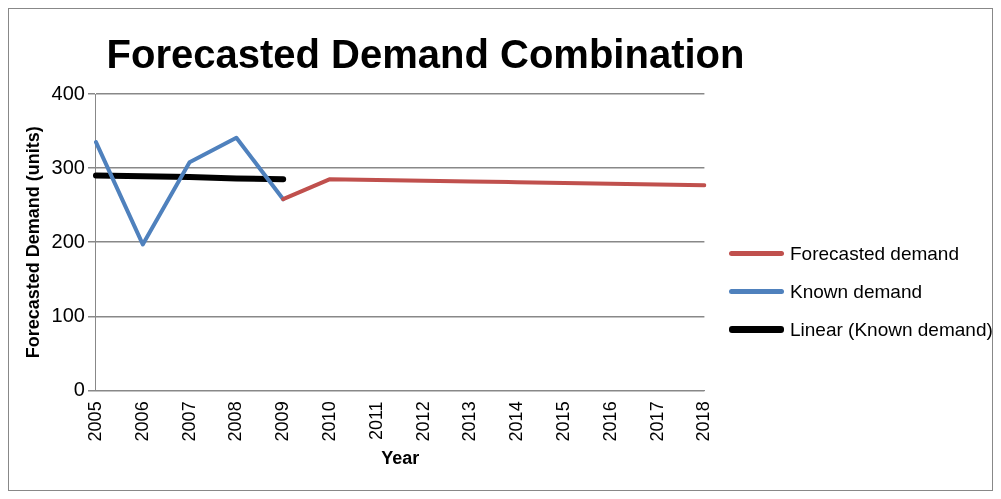  Describe the element at coordinates (68, 314) in the screenshot. I see `y-tick-label: 100` at that location.